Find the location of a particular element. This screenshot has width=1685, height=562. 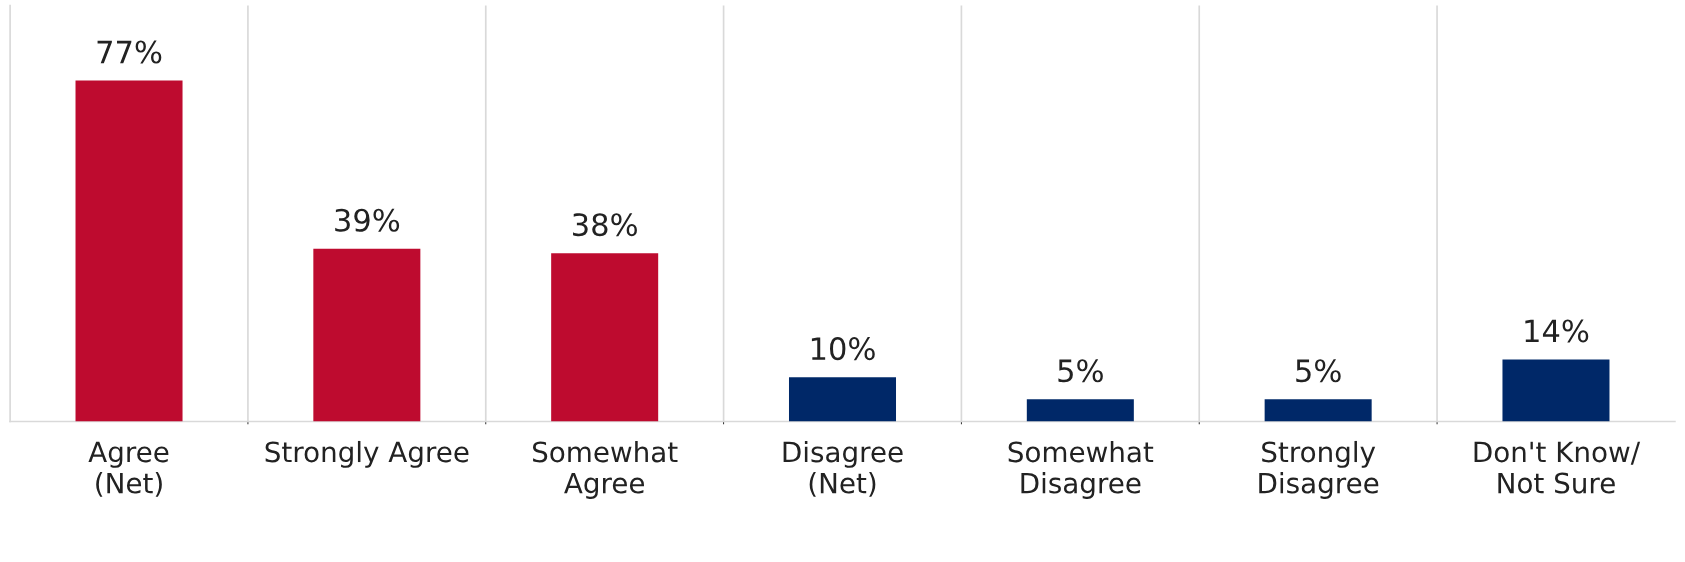

x-tick-label: Agree (Net) is located at coordinates (128, 469).